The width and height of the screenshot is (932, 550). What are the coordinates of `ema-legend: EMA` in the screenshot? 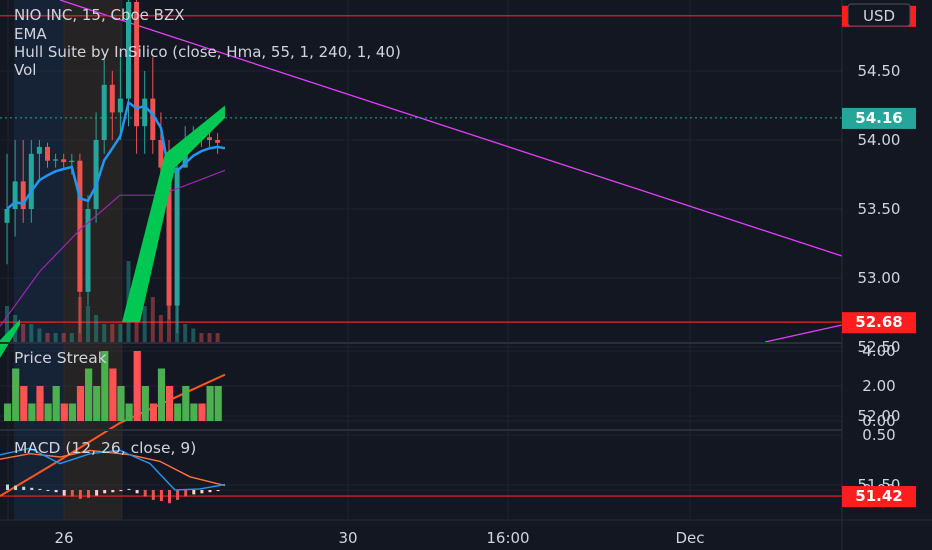 It's located at (30, 34).